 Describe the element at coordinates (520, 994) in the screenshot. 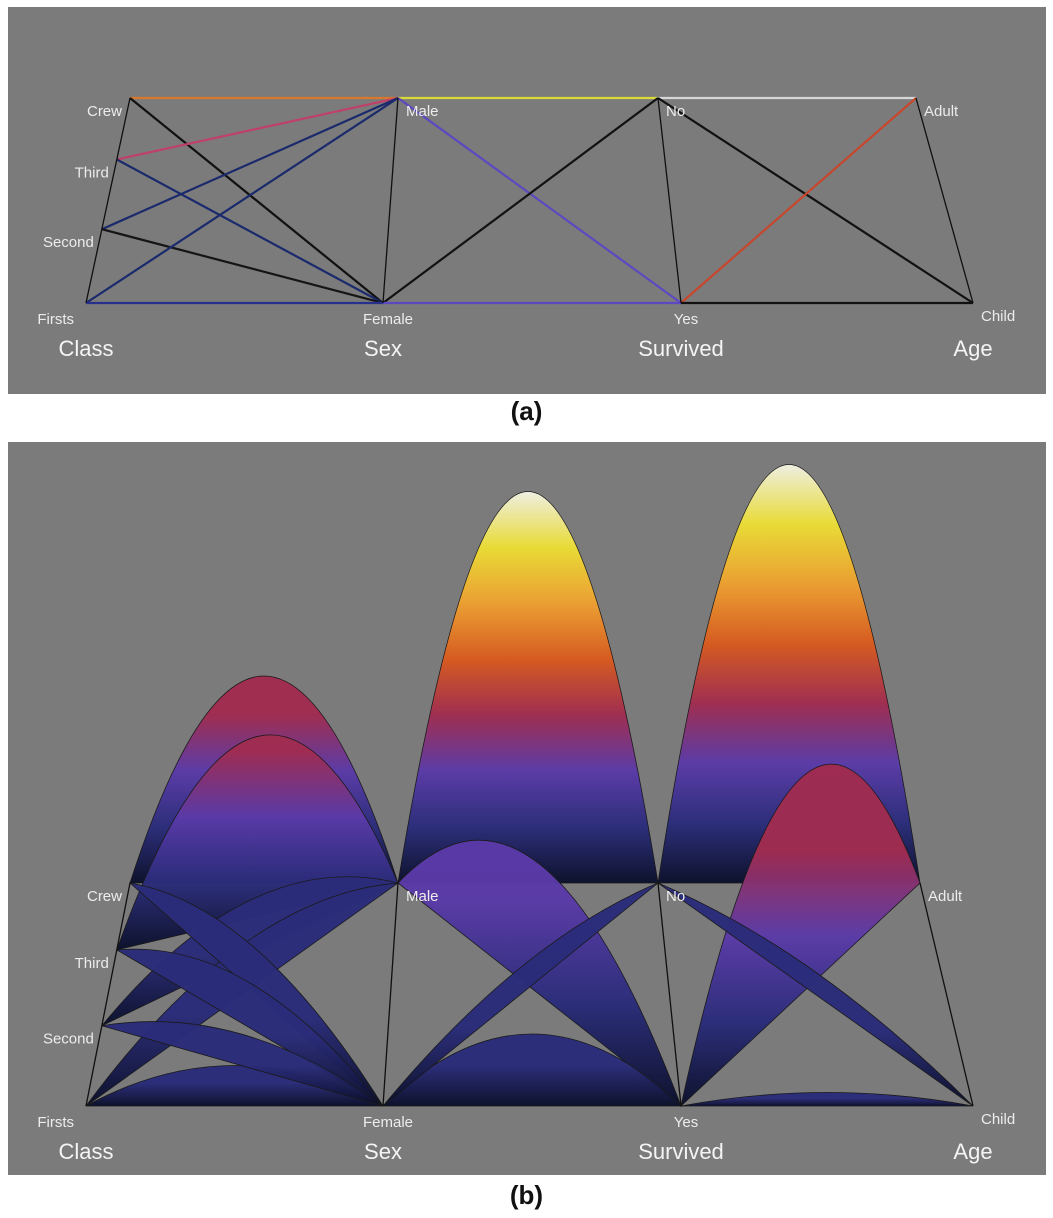

I see `bundle-b-female-to-no` at that location.